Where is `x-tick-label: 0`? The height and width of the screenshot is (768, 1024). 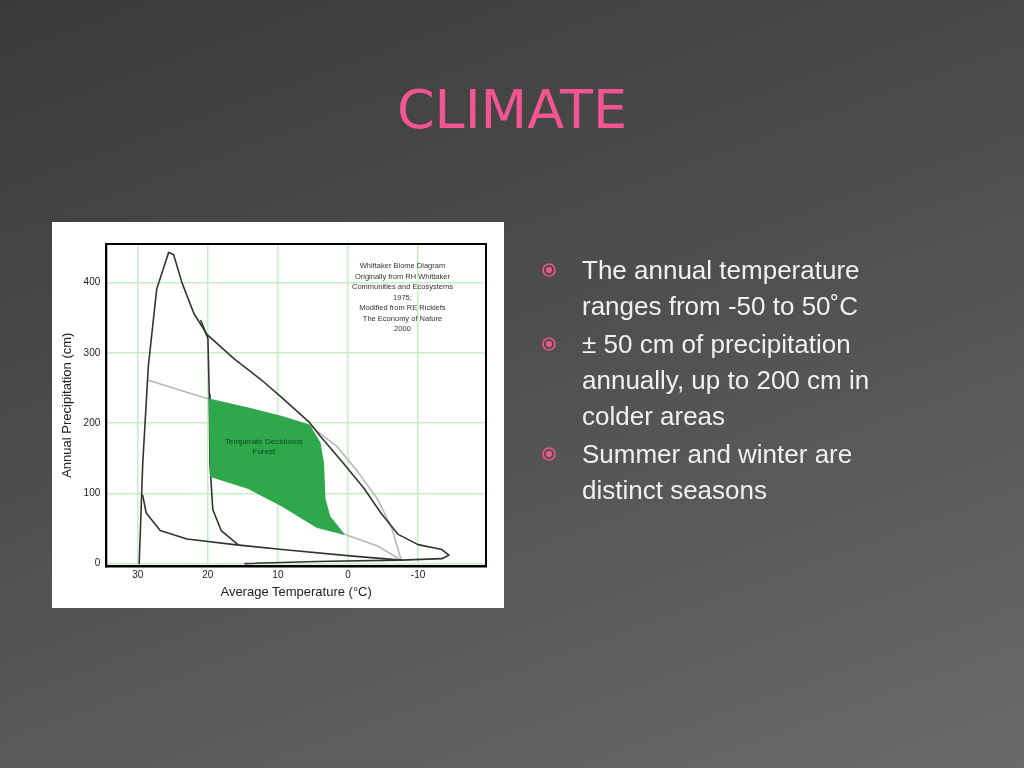 x-tick-label: 0 is located at coordinates (348, 575).